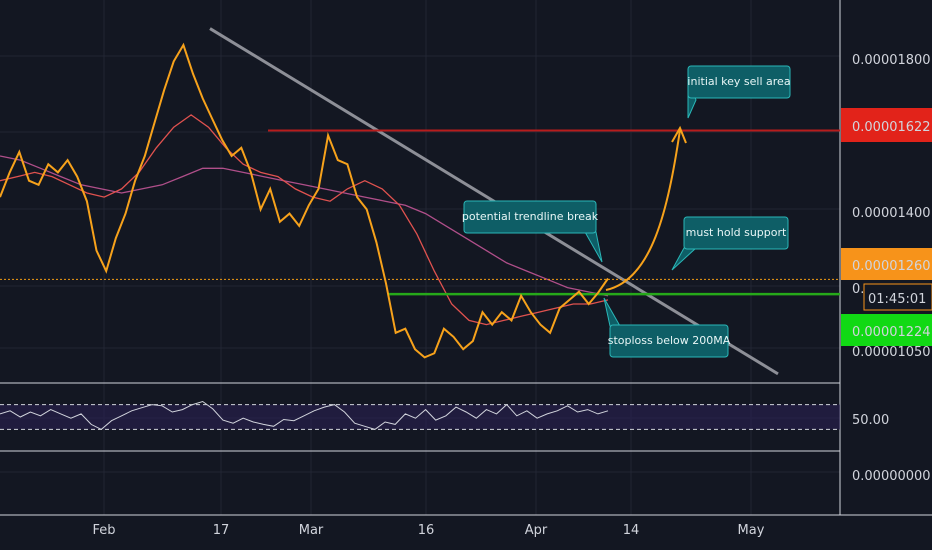 The width and height of the screenshot is (932, 550). What do you see at coordinates (667, 327) in the screenshot?
I see `callout-stoploss: stoploss below 200MA` at bounding box center [667, 327].